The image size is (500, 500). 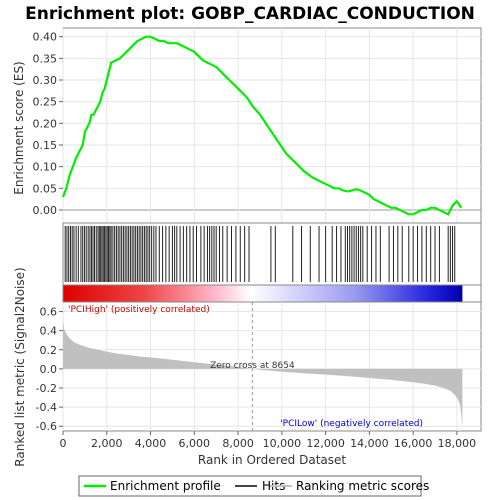 I want to click on es-y-tick-label: 0.15, so click(x=45, y=145).